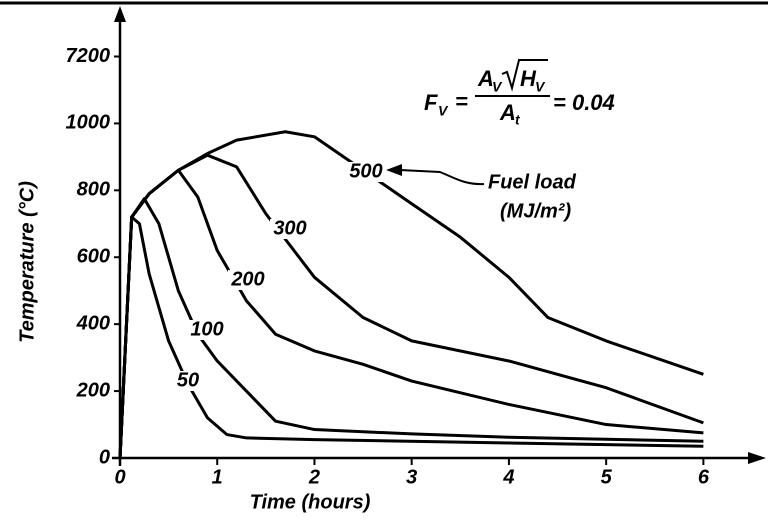 This screenshot has width=768, height=523. I want to click on series-label: 200, so click(247, 279).